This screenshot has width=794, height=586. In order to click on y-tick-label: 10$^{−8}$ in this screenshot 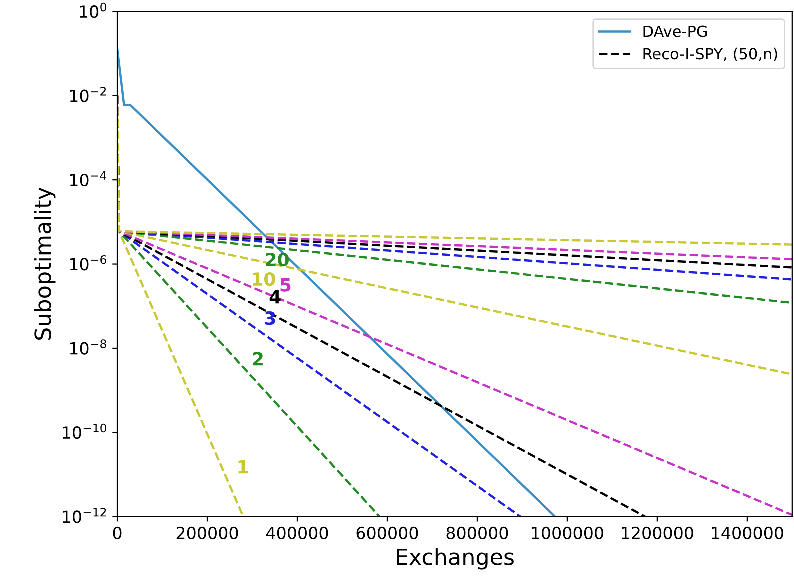, I will do `click(88, 347)`.